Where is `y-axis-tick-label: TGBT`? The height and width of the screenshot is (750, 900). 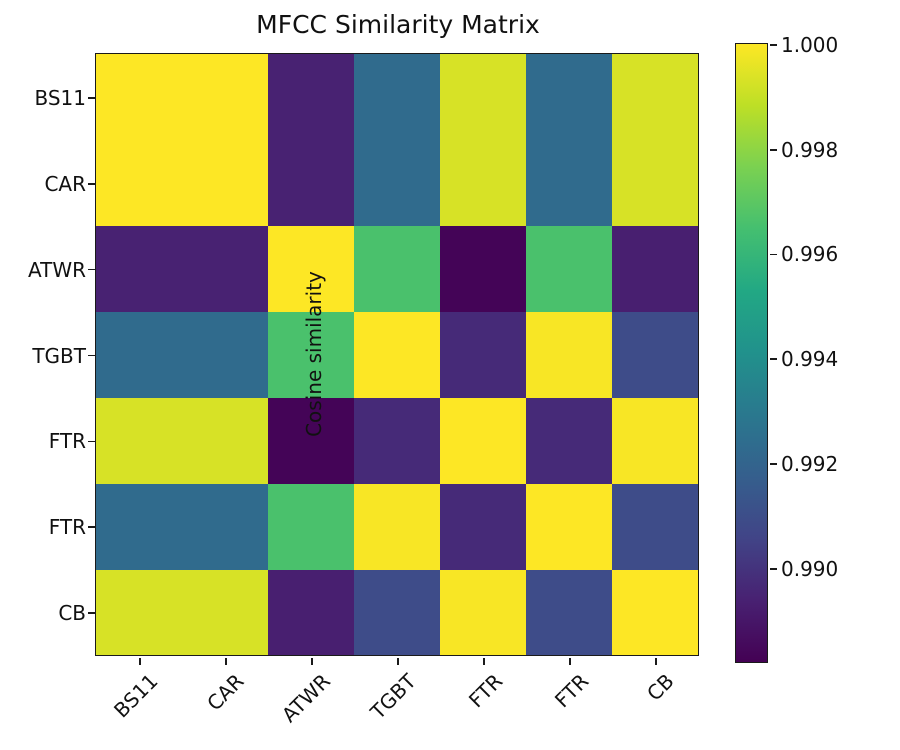
y-axis-tick-label: TGBT is located at coordinates (59, 355).